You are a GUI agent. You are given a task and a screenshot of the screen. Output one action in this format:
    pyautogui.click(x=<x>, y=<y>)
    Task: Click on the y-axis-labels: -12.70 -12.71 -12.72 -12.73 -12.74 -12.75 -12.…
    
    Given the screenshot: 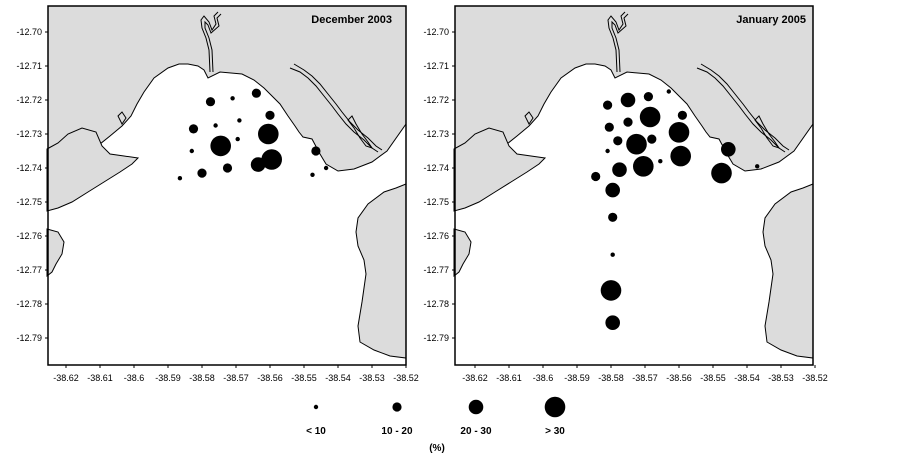 What is the action you would take?
    pyautogui.click(x=32, y=185)
    